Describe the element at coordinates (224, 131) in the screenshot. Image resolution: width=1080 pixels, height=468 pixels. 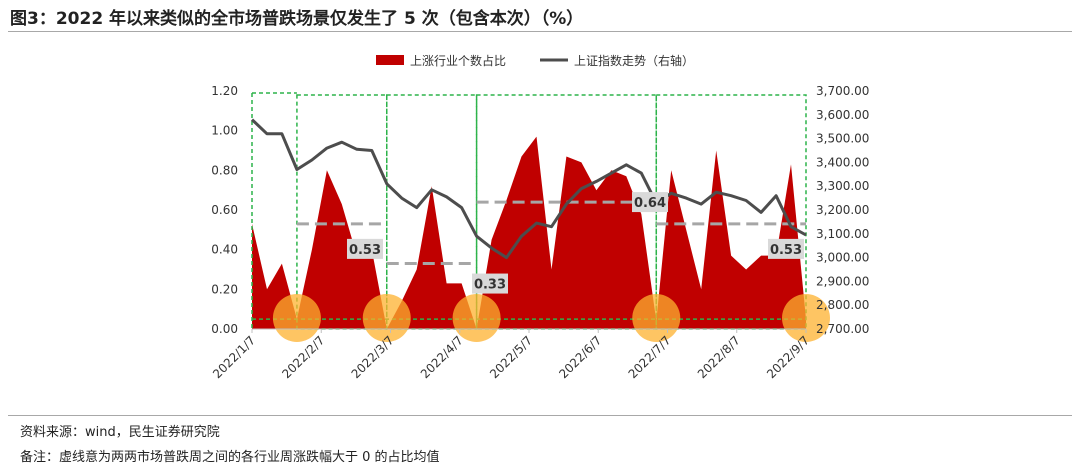
I see `y-left-tick-label: 1.00` at that location.